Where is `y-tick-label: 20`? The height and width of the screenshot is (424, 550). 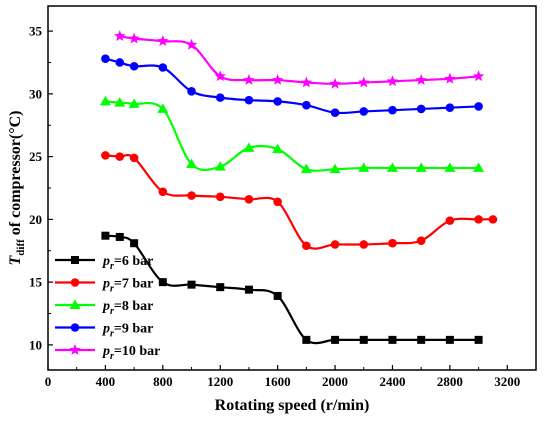 y-tick-label: 20 is located at coordinates (35, 219).